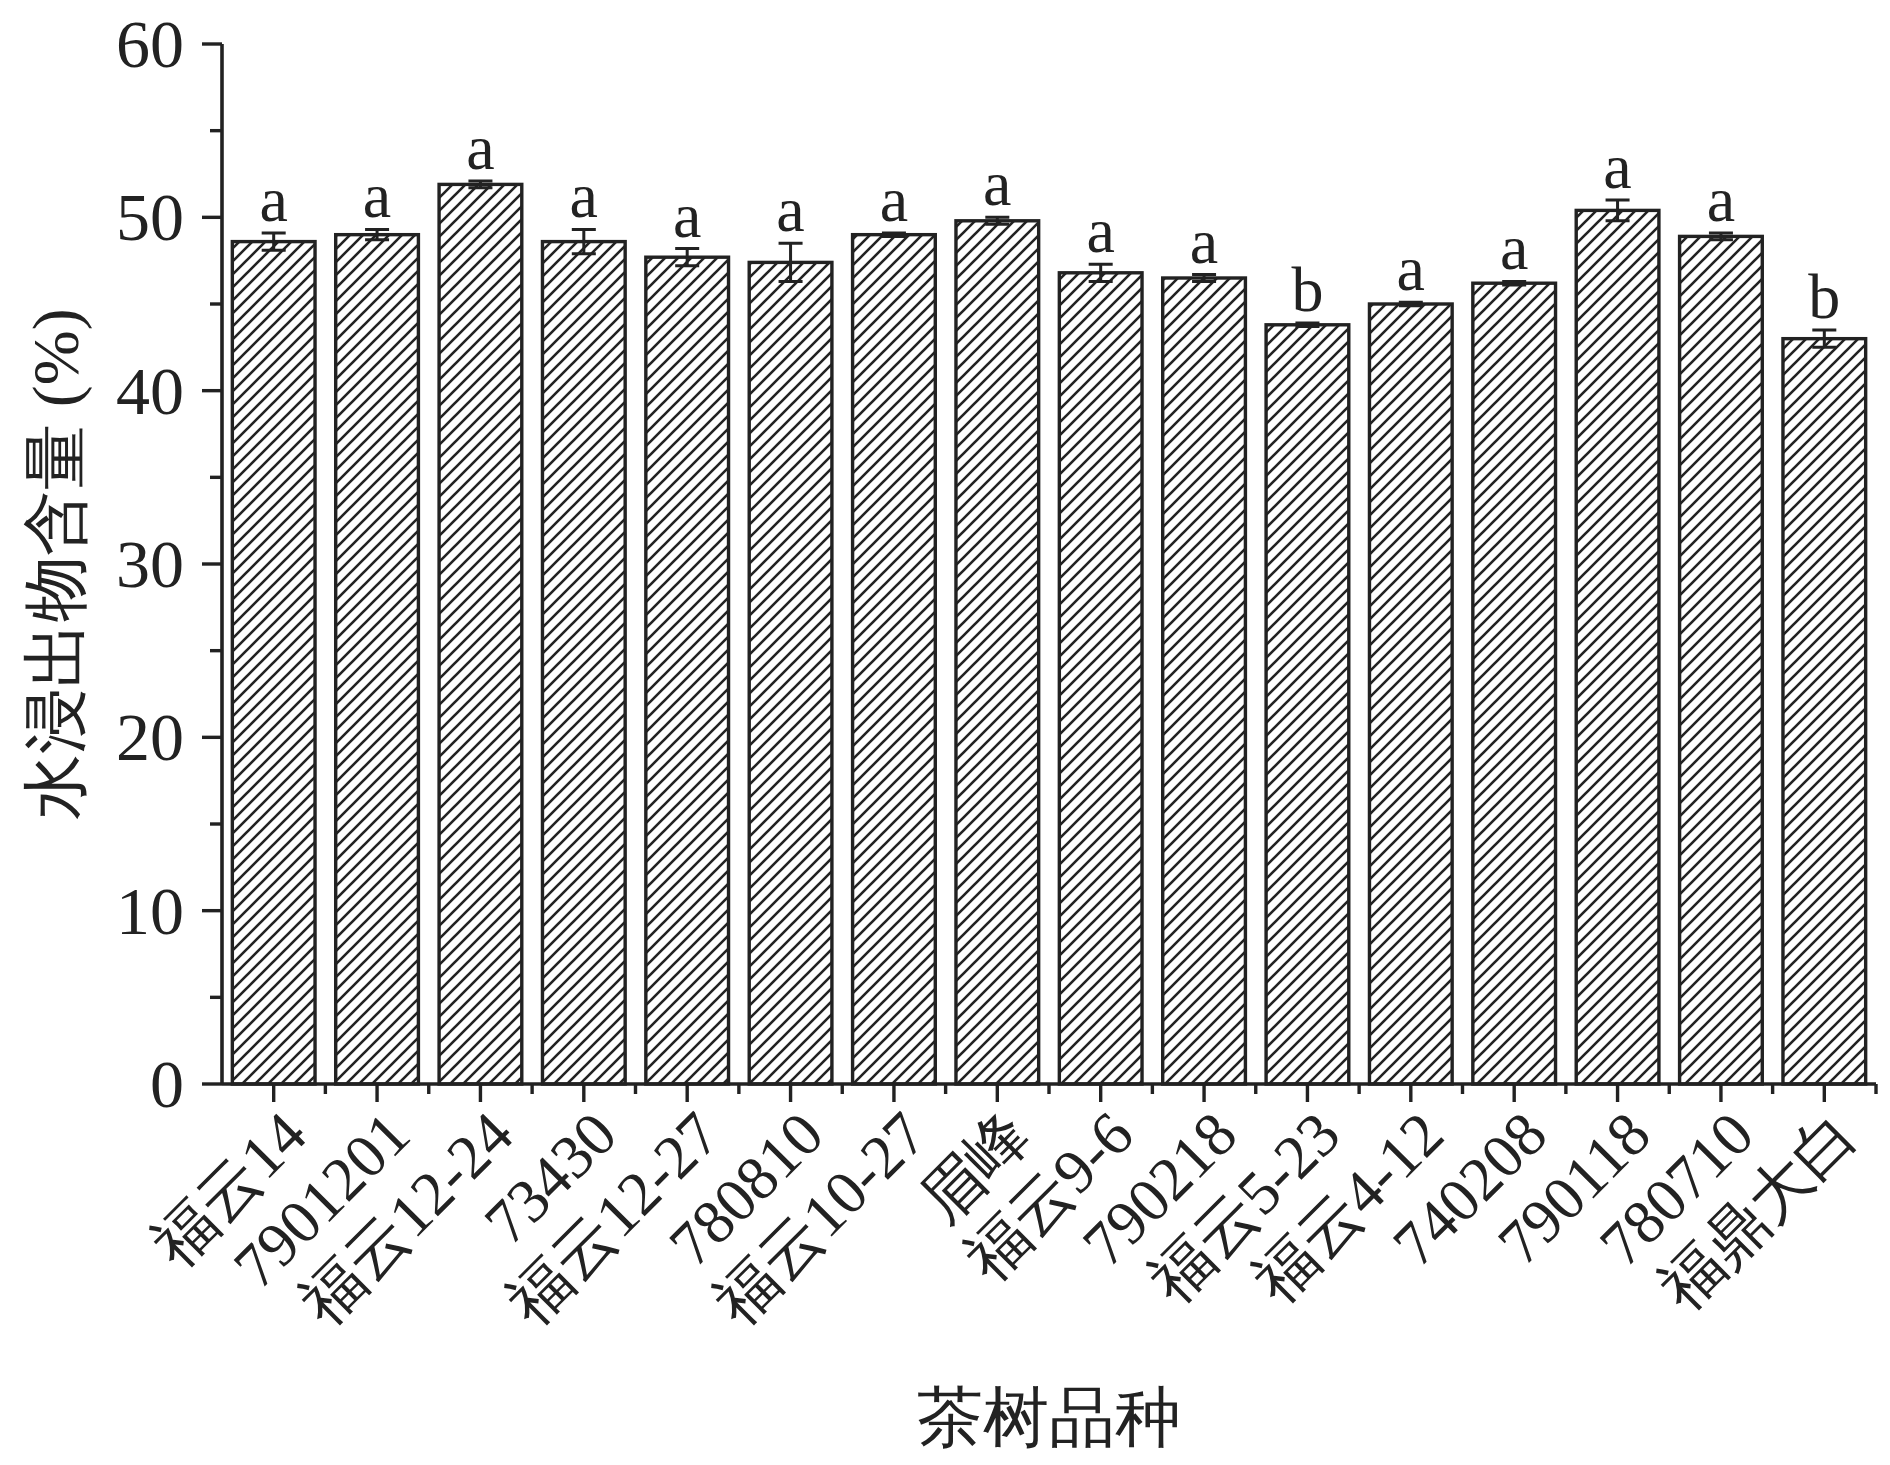  Describe the element at coordinates (150, 737) in the screenshot. I see `y-tick-label: 20` at that location.